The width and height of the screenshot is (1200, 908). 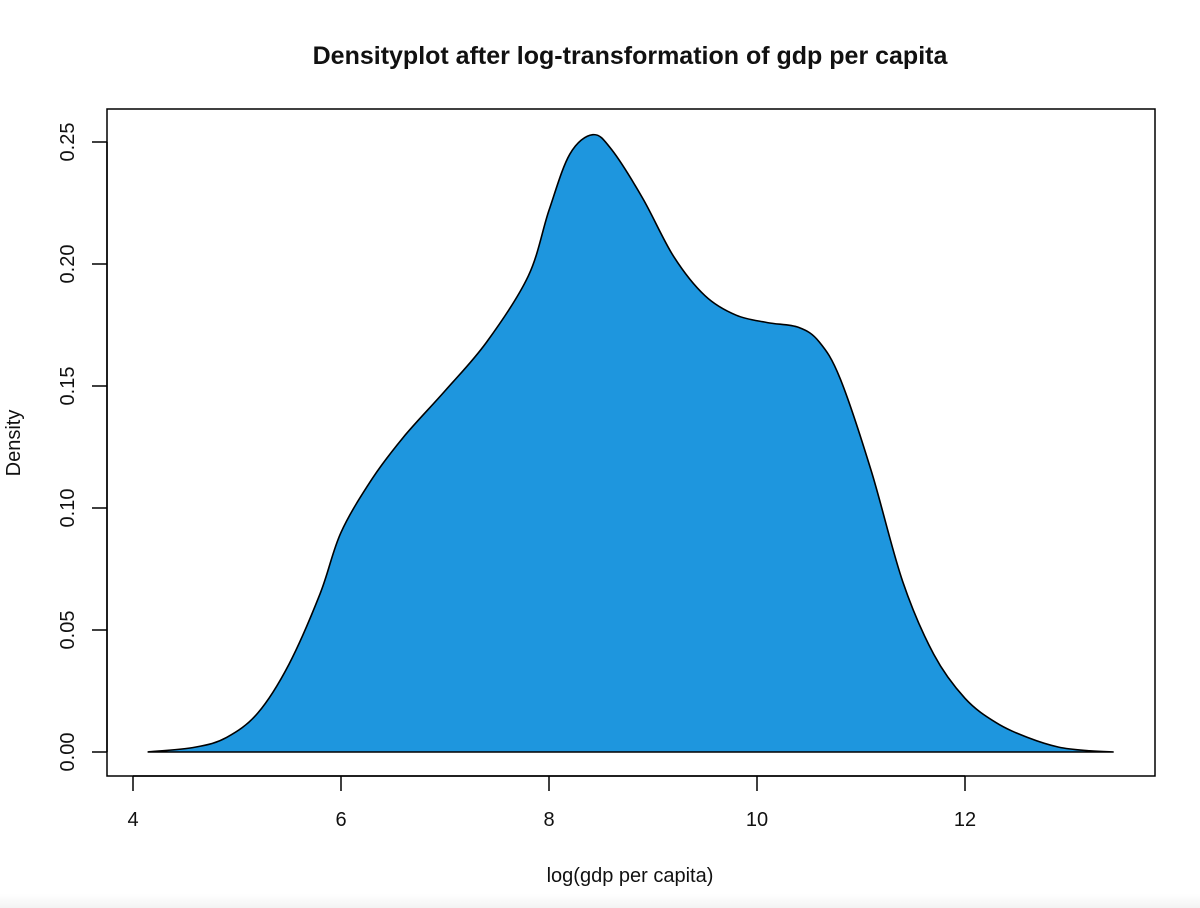 What do you see at coordinates (68, 752) in the screenshot?
I see `y-tick-label: 0.00` at bounding box center [68, 752].